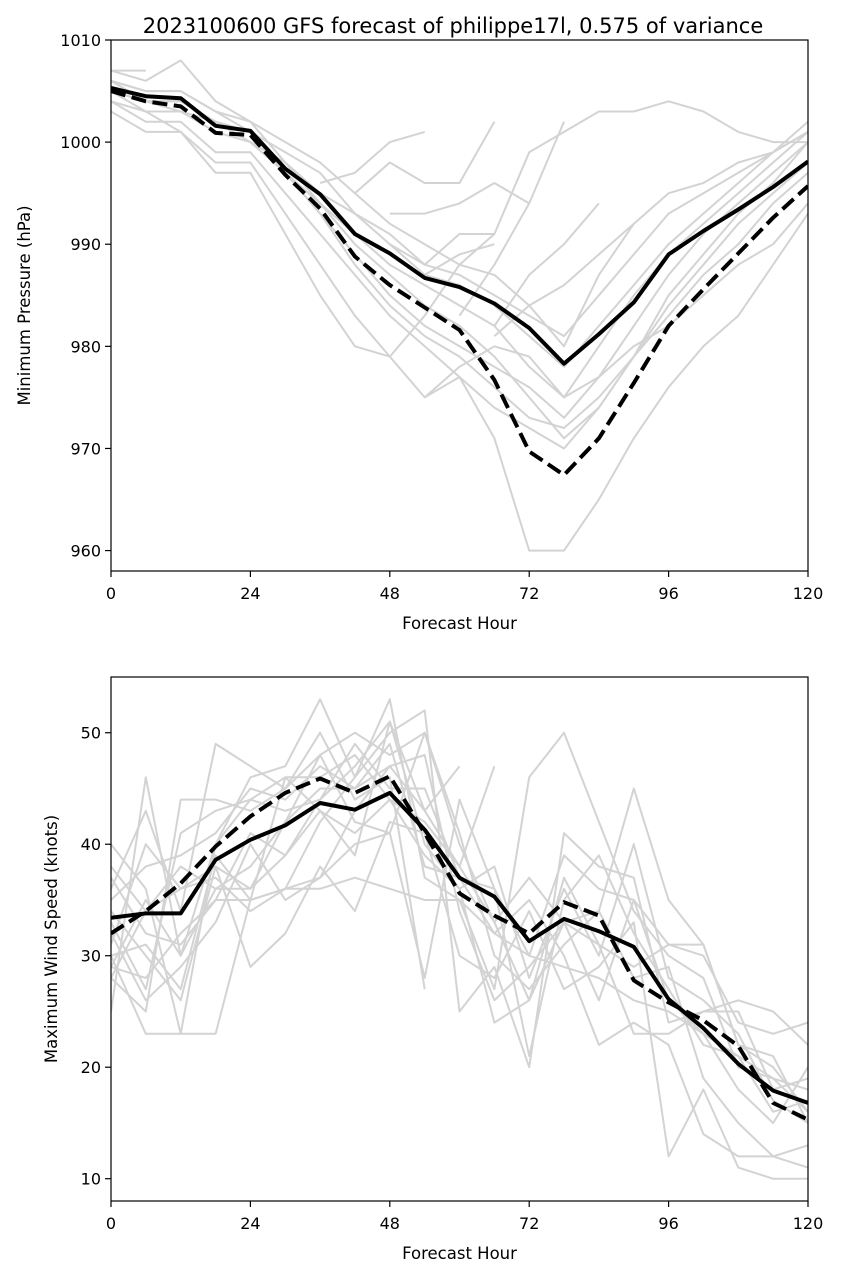  Describe the element at coordinates (24, 305) in the screenshot. I see `pressure-y-axis-label: Minimum Pressure (hPa)` at that location.